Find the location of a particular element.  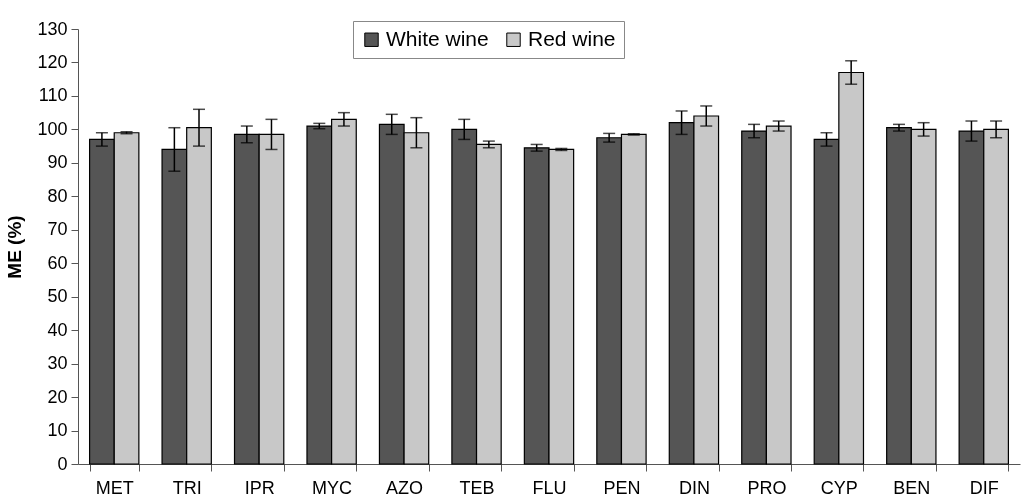

y-tick-label: 60 is located at coordinates (57, 262).